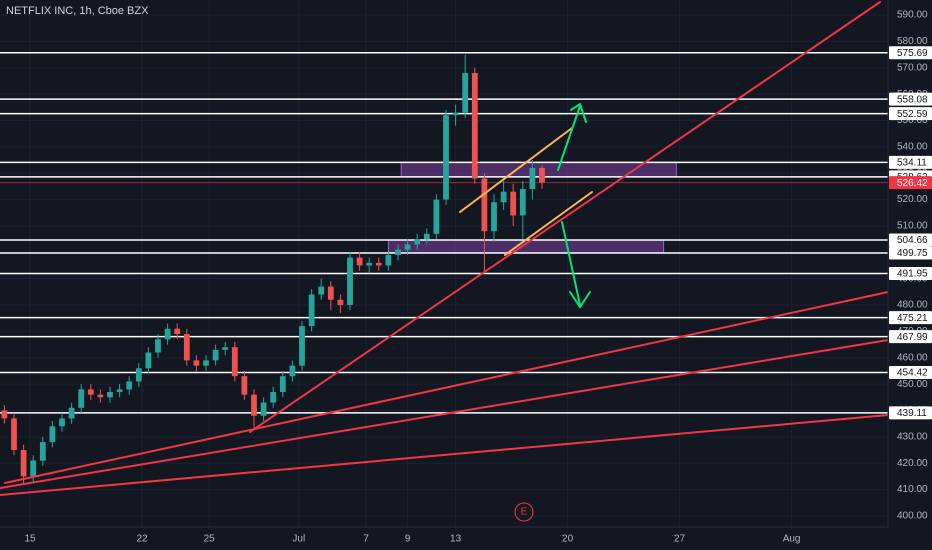 This screenshot has width=932, height=550. I want to click on level-label: 499.75, so click(912, 253).